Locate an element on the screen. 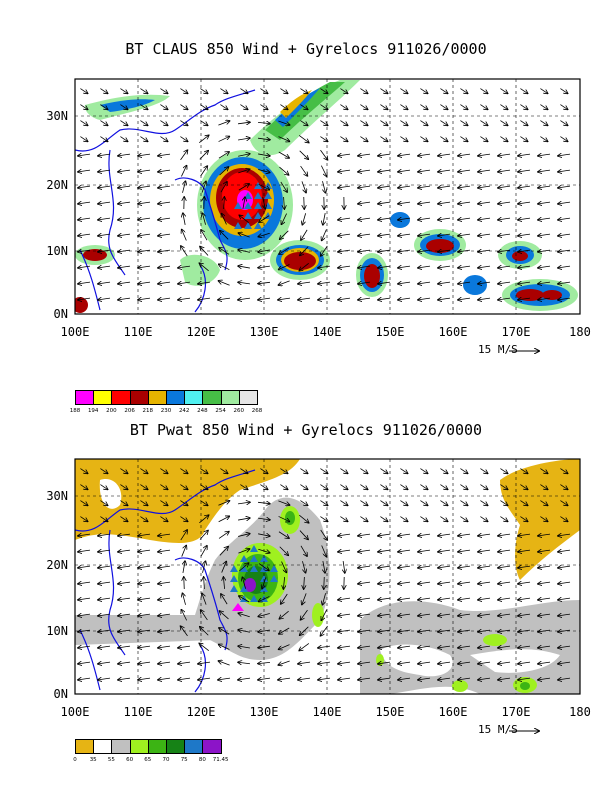 The width and height of the screenshot is (612, 792). y-tick-label: 30N is located at coordinates (57, 116).